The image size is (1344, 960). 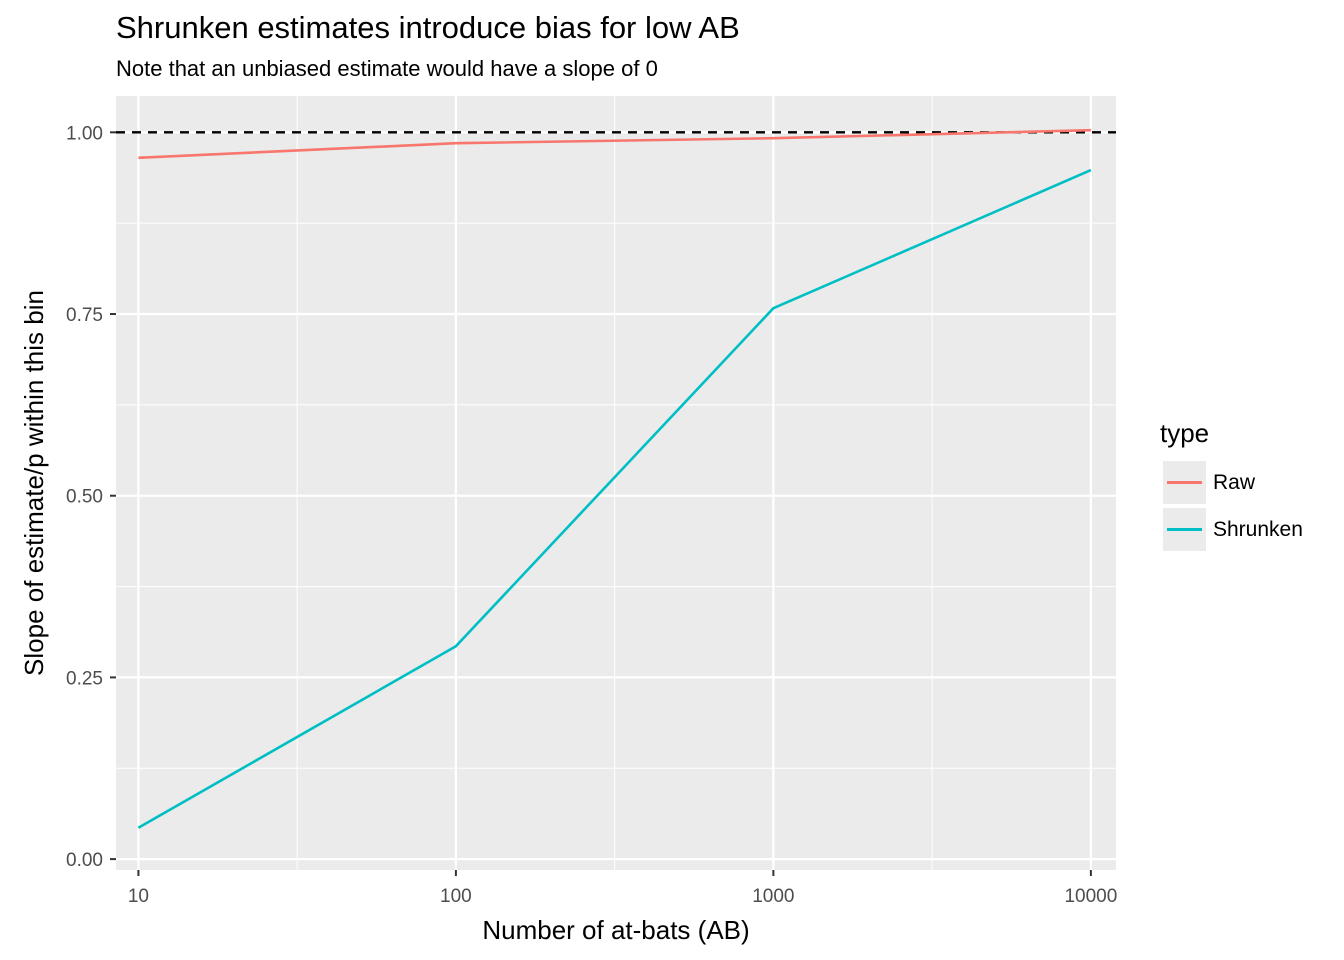 What do you see at coordinates (84, 315) in the screenshot?
I see `y-tick-label: 0.75` at bounding box center [84, 315].